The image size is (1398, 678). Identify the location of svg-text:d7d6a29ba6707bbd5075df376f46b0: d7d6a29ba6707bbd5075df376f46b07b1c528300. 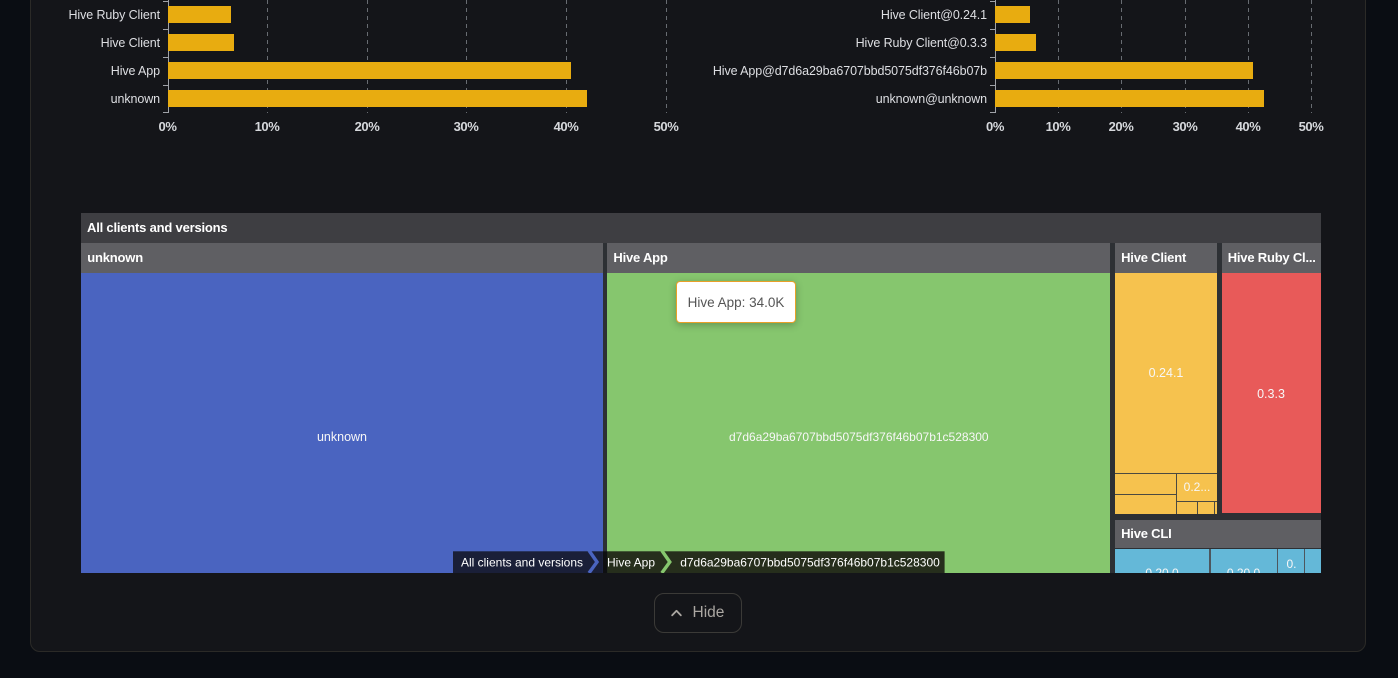
(810, 562).